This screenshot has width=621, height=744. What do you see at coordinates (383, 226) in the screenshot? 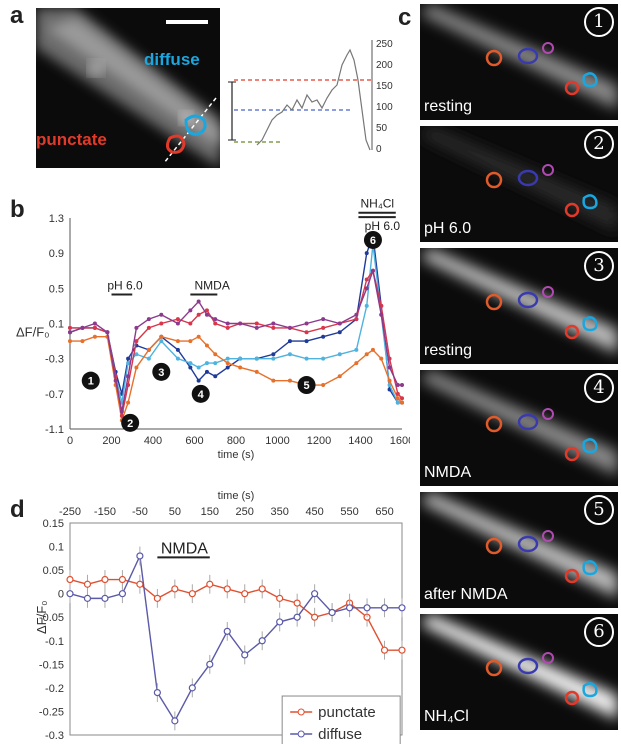
I see `b-annotation-label: pH 6.0` at bounding box center [383, 226].